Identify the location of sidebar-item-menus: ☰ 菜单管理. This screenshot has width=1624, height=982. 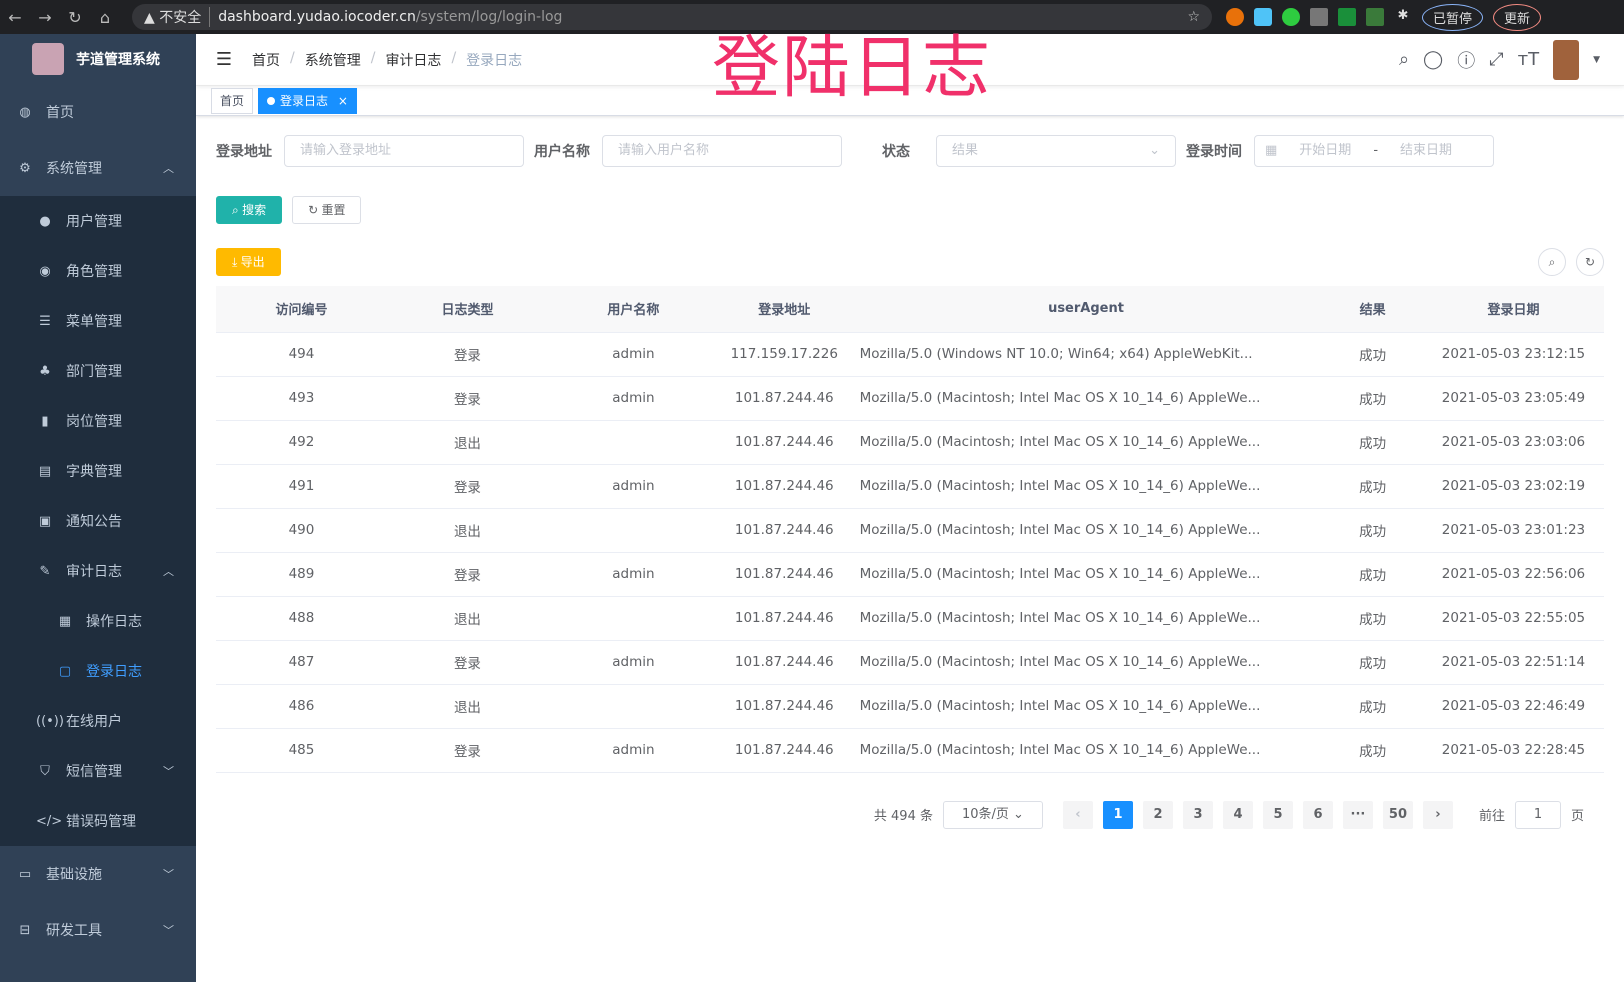
(98, 321).